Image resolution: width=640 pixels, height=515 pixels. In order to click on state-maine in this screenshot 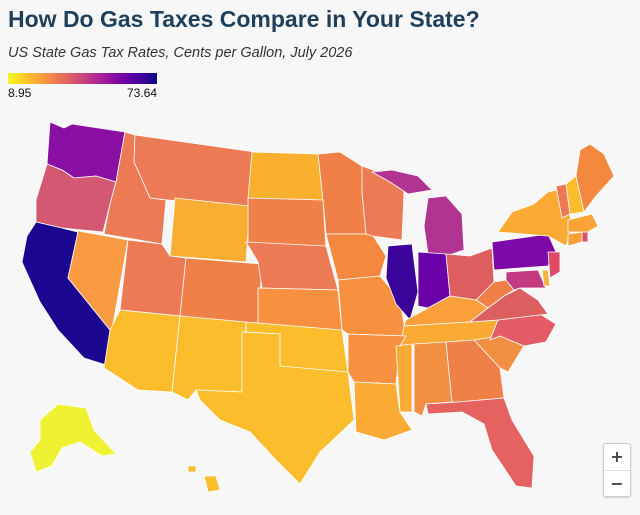, I will do `click(595, 178)`.